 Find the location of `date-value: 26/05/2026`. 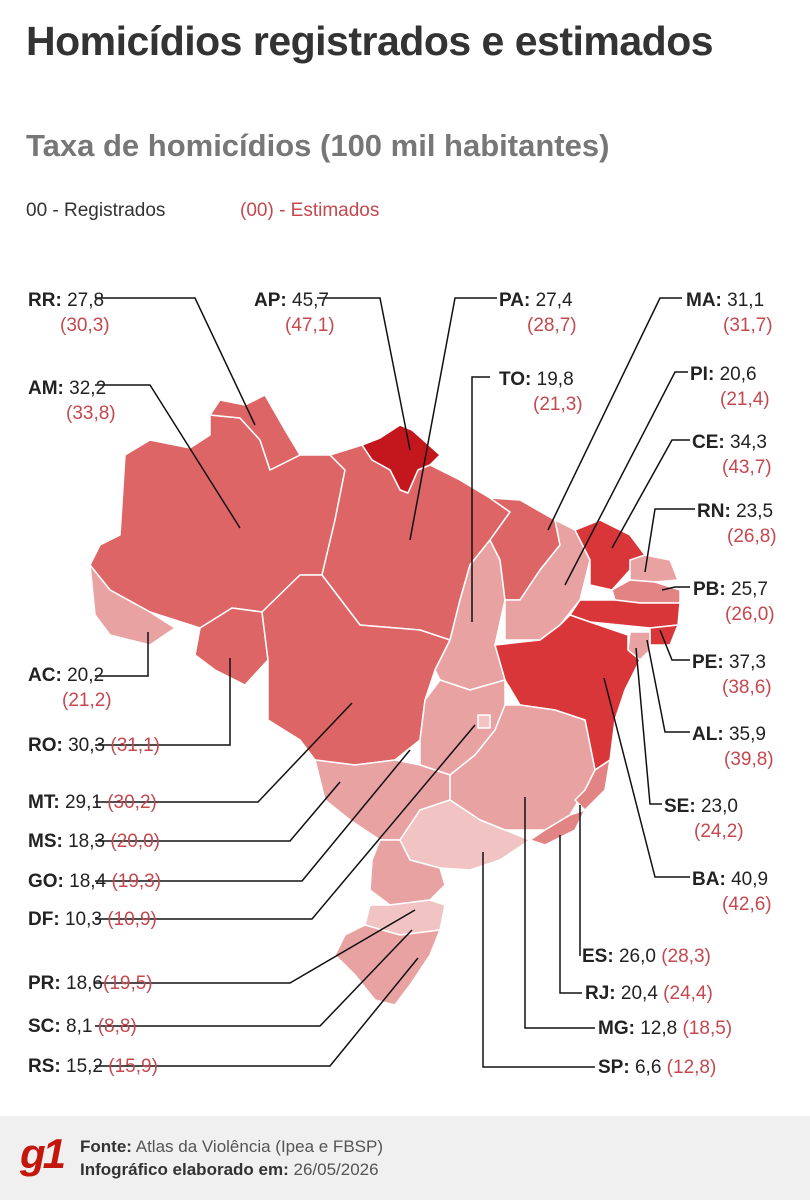

date-value: 26/05/2026 is located at coordinates (336, 1169).